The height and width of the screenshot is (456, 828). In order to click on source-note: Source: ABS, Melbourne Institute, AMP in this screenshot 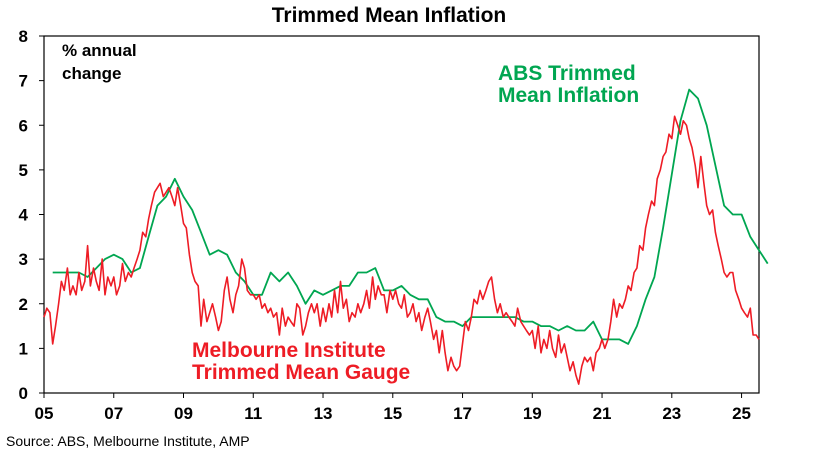, I will do `click(128, 441)`.